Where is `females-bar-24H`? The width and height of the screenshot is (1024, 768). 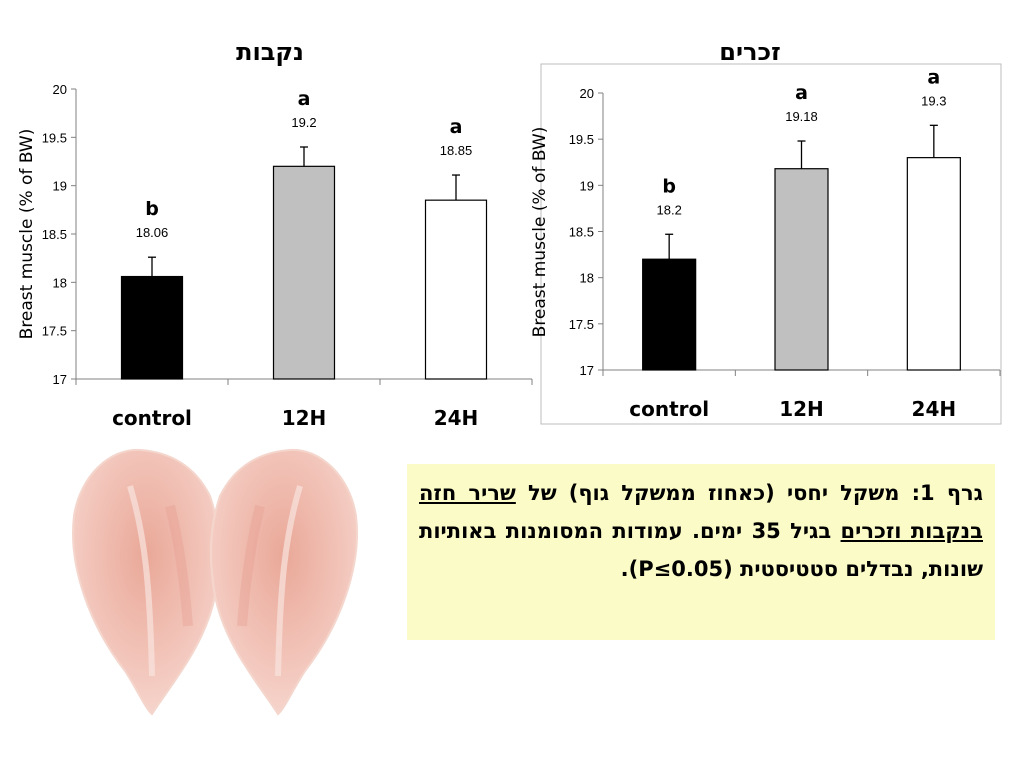 females-bar-24H is located at coordinates (456, 289).